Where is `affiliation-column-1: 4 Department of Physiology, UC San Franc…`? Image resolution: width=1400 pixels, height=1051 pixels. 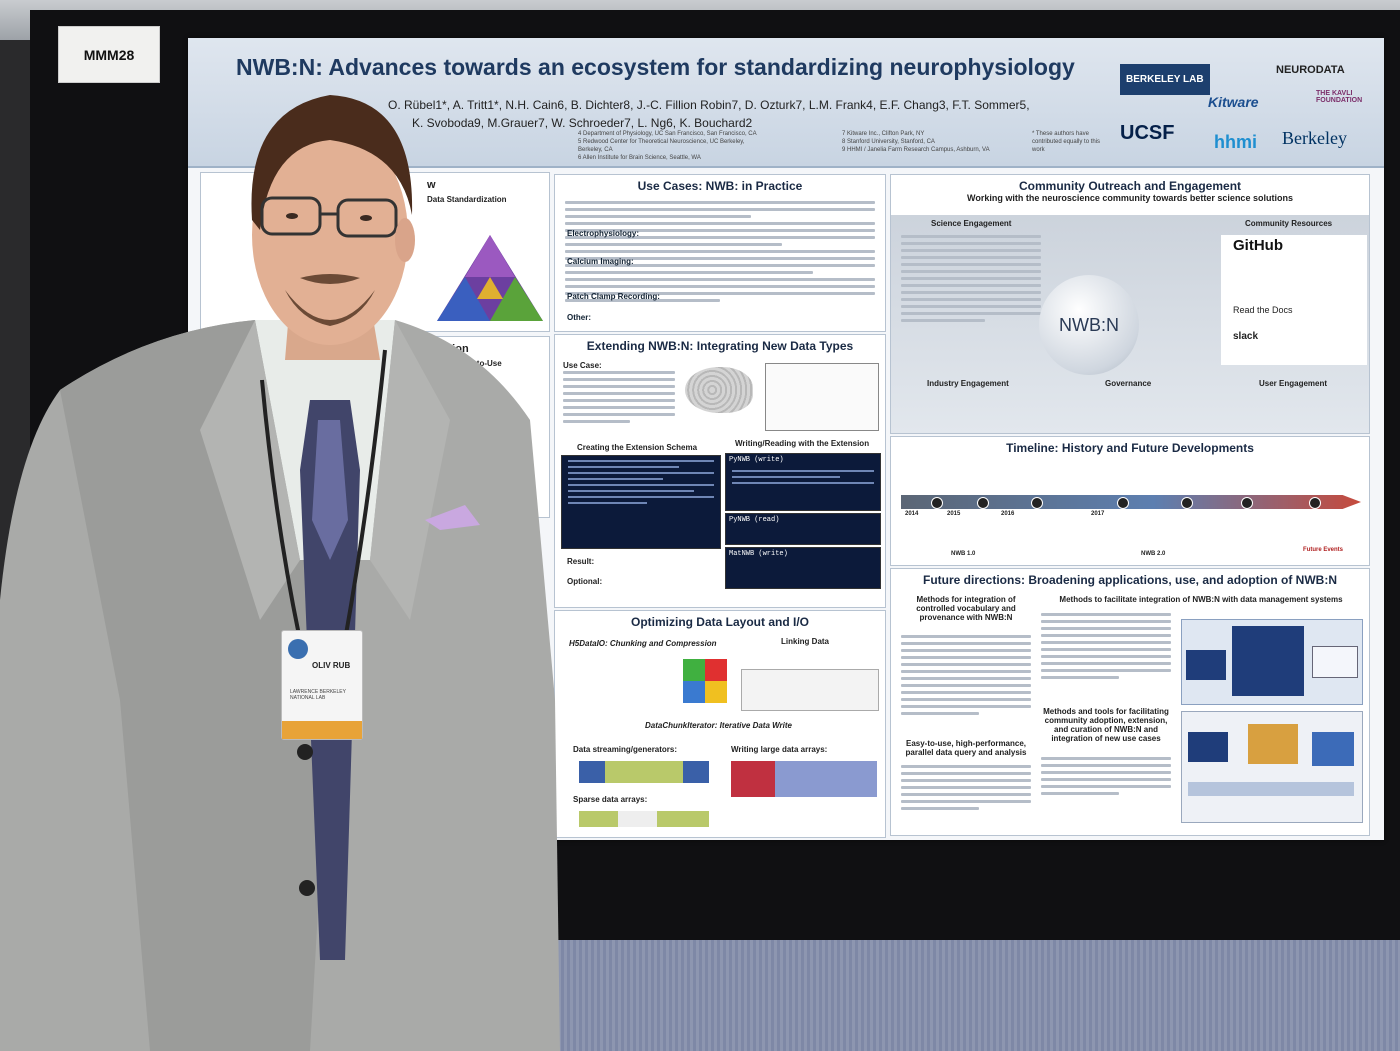 affiliation-column-1: 4 Department of Physiology, UC San Franc… is located at coordinates (667, 146).